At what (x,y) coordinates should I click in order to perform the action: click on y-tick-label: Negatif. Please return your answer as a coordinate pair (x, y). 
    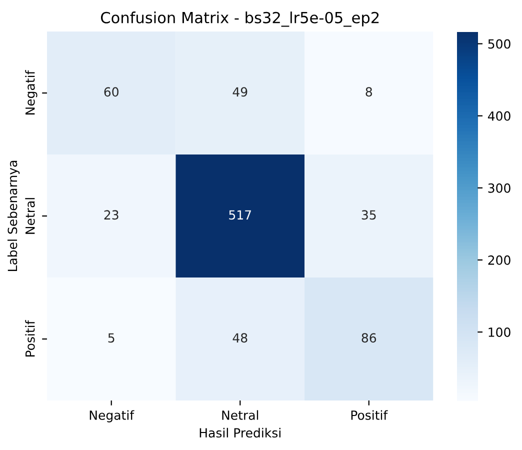
    Looking at the image, I should click on (31, 92).